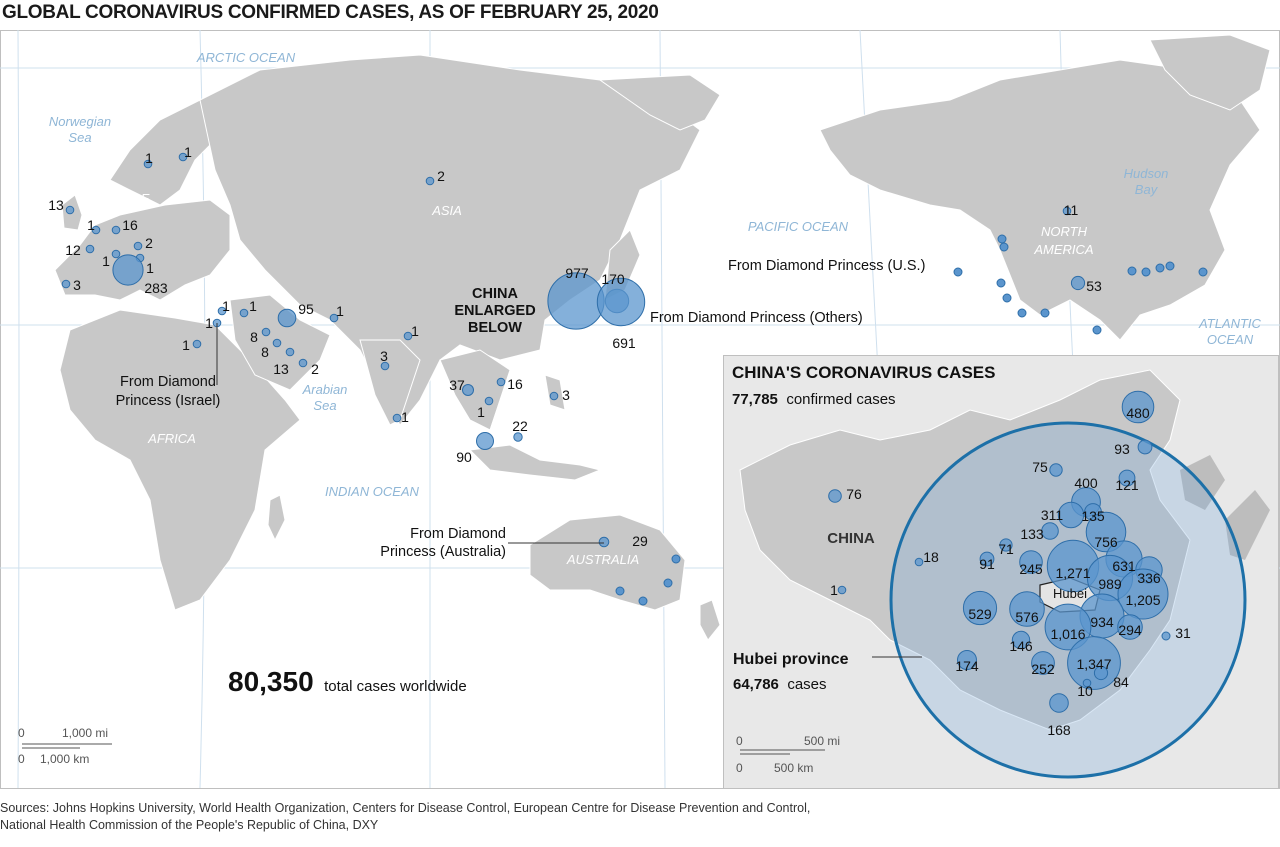 Image resolution: width=1280 pixels, height=847 pixels. I want to click on total-value: 80,350, so click(271, 681).